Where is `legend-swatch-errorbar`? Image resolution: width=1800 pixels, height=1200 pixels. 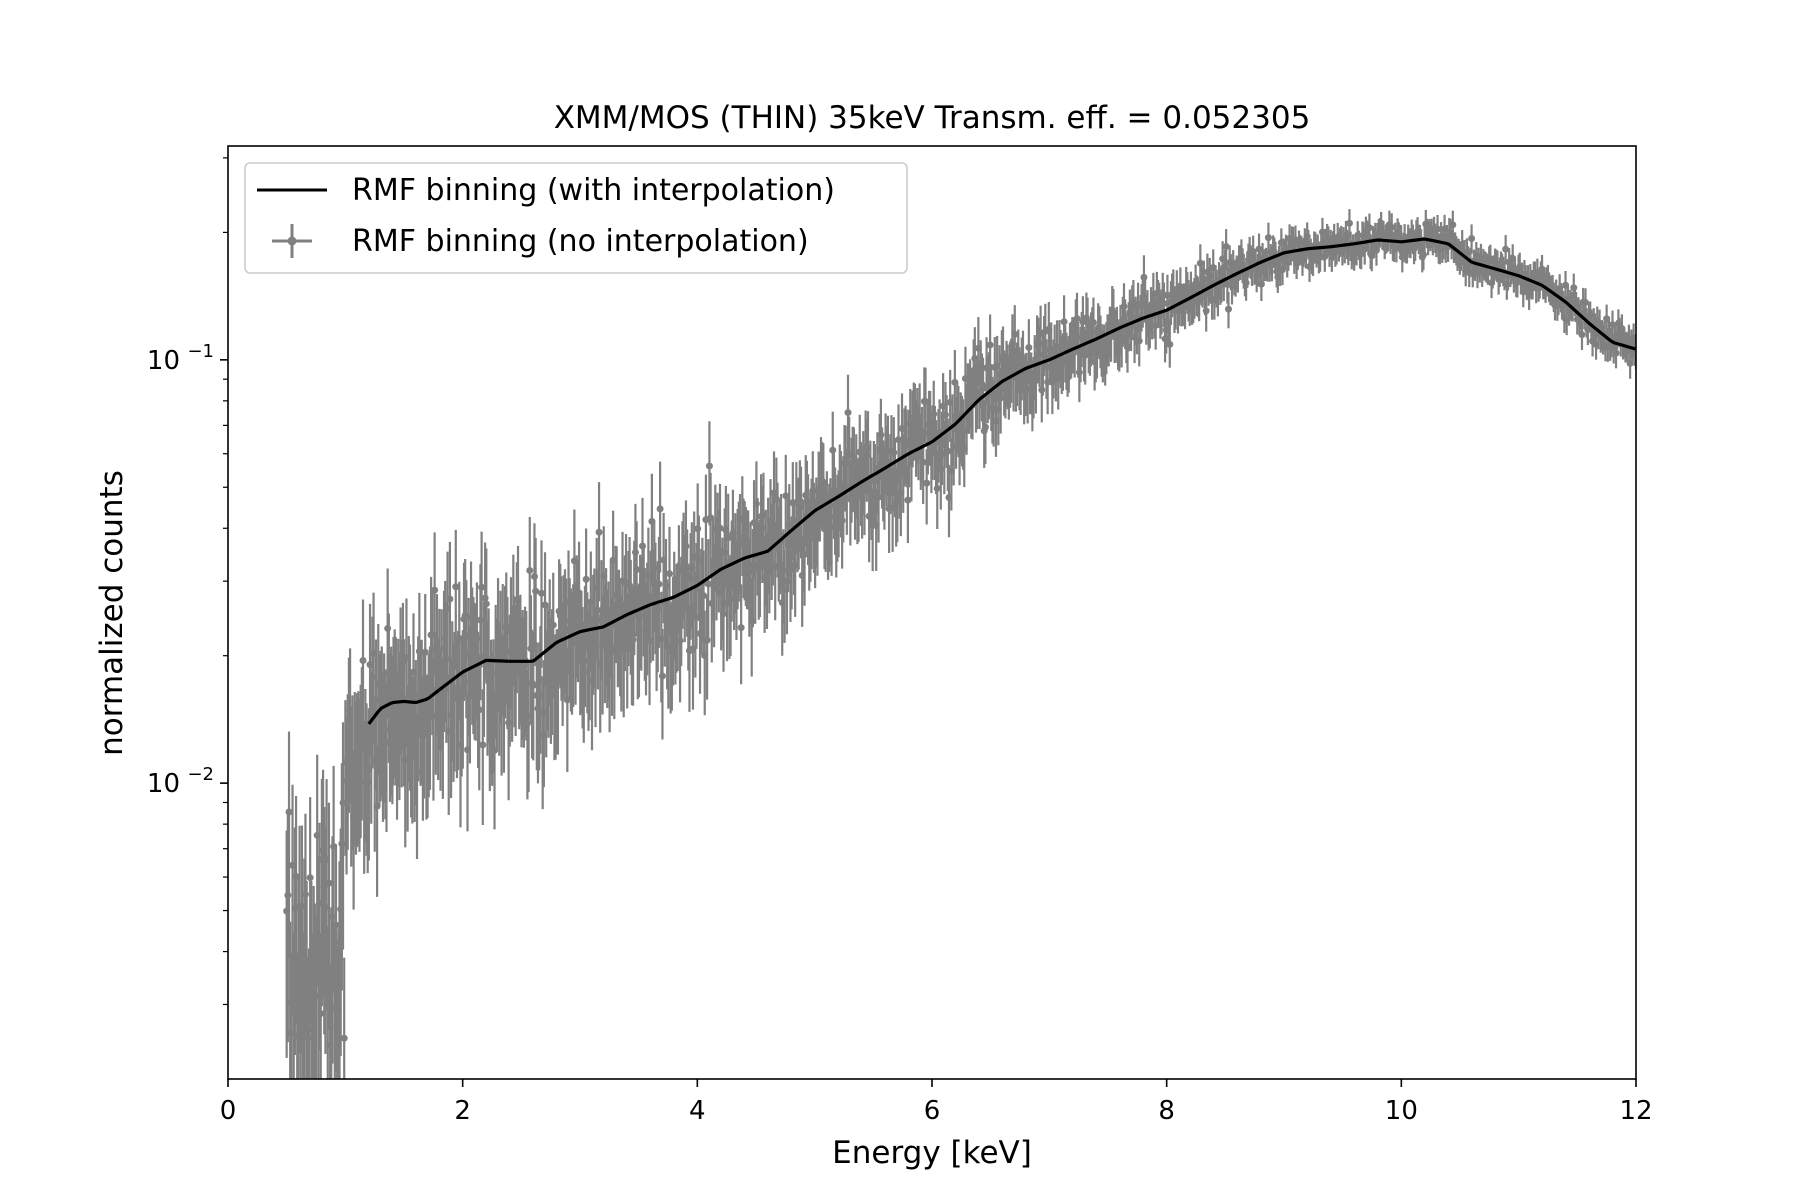 legend-swatch-errorbar is located at coordinates (292, 241).